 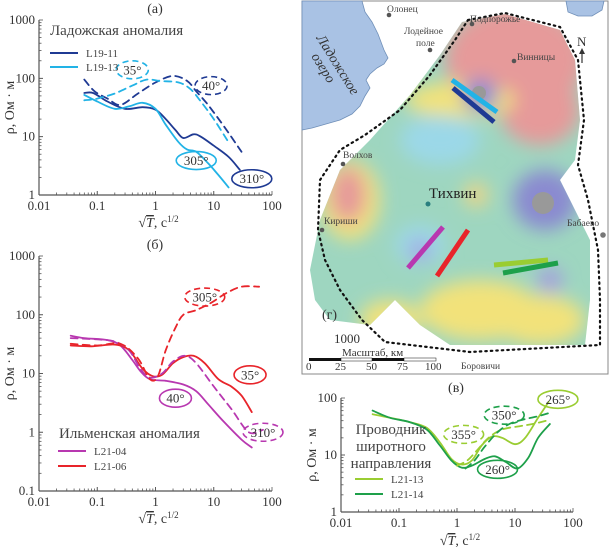 I want to click on scale-tick: 100, so click(x=433, y=367).